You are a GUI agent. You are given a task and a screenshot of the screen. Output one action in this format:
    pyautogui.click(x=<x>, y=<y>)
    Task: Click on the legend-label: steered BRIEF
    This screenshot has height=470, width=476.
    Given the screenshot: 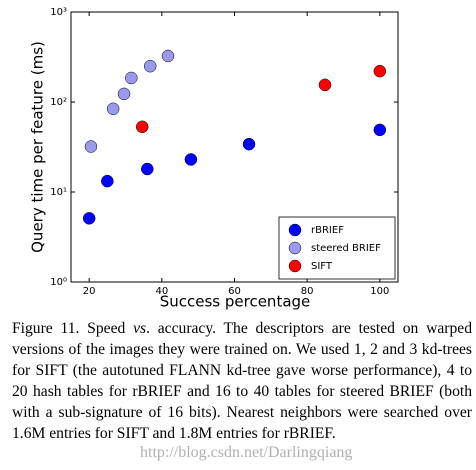 What is the action you would take?
    pyautogui.click(x=346, y=248)
    